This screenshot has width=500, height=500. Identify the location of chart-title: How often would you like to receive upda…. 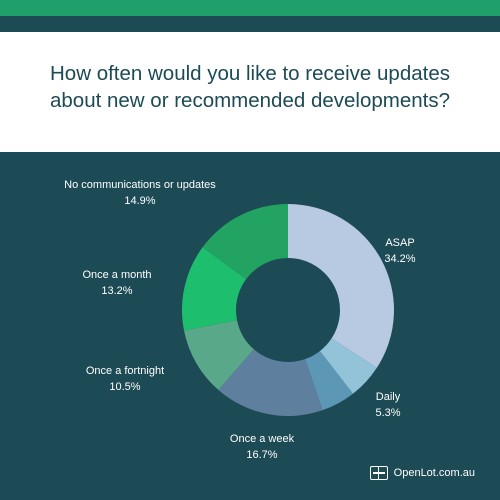
(250, 87).